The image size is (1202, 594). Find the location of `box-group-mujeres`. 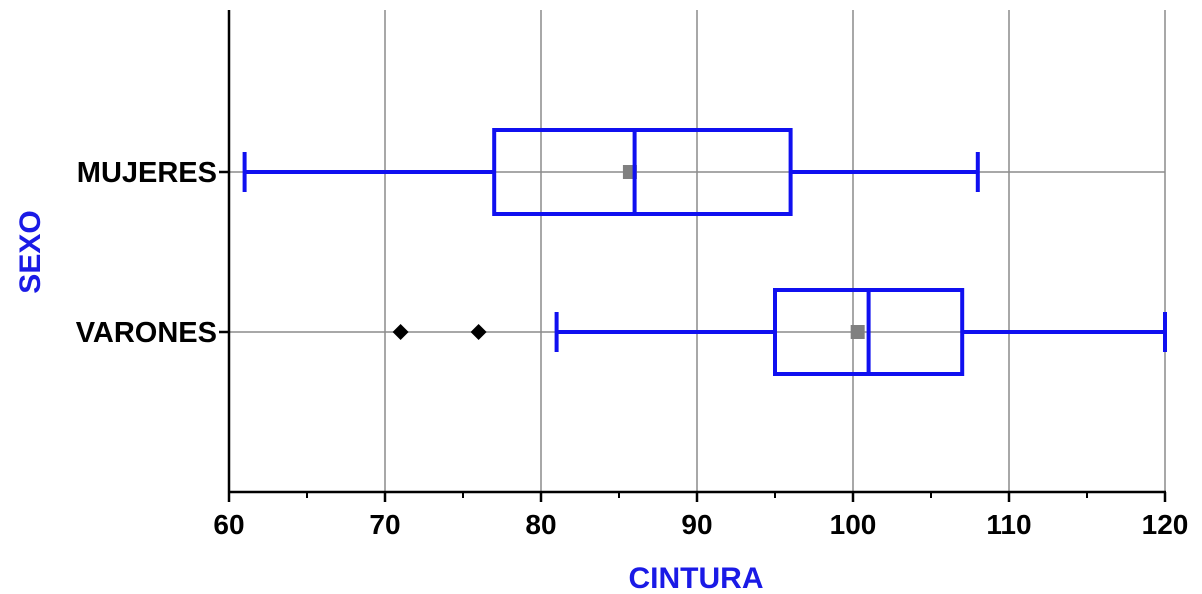

box-group-mujeres is located at coordinates (611, 172).